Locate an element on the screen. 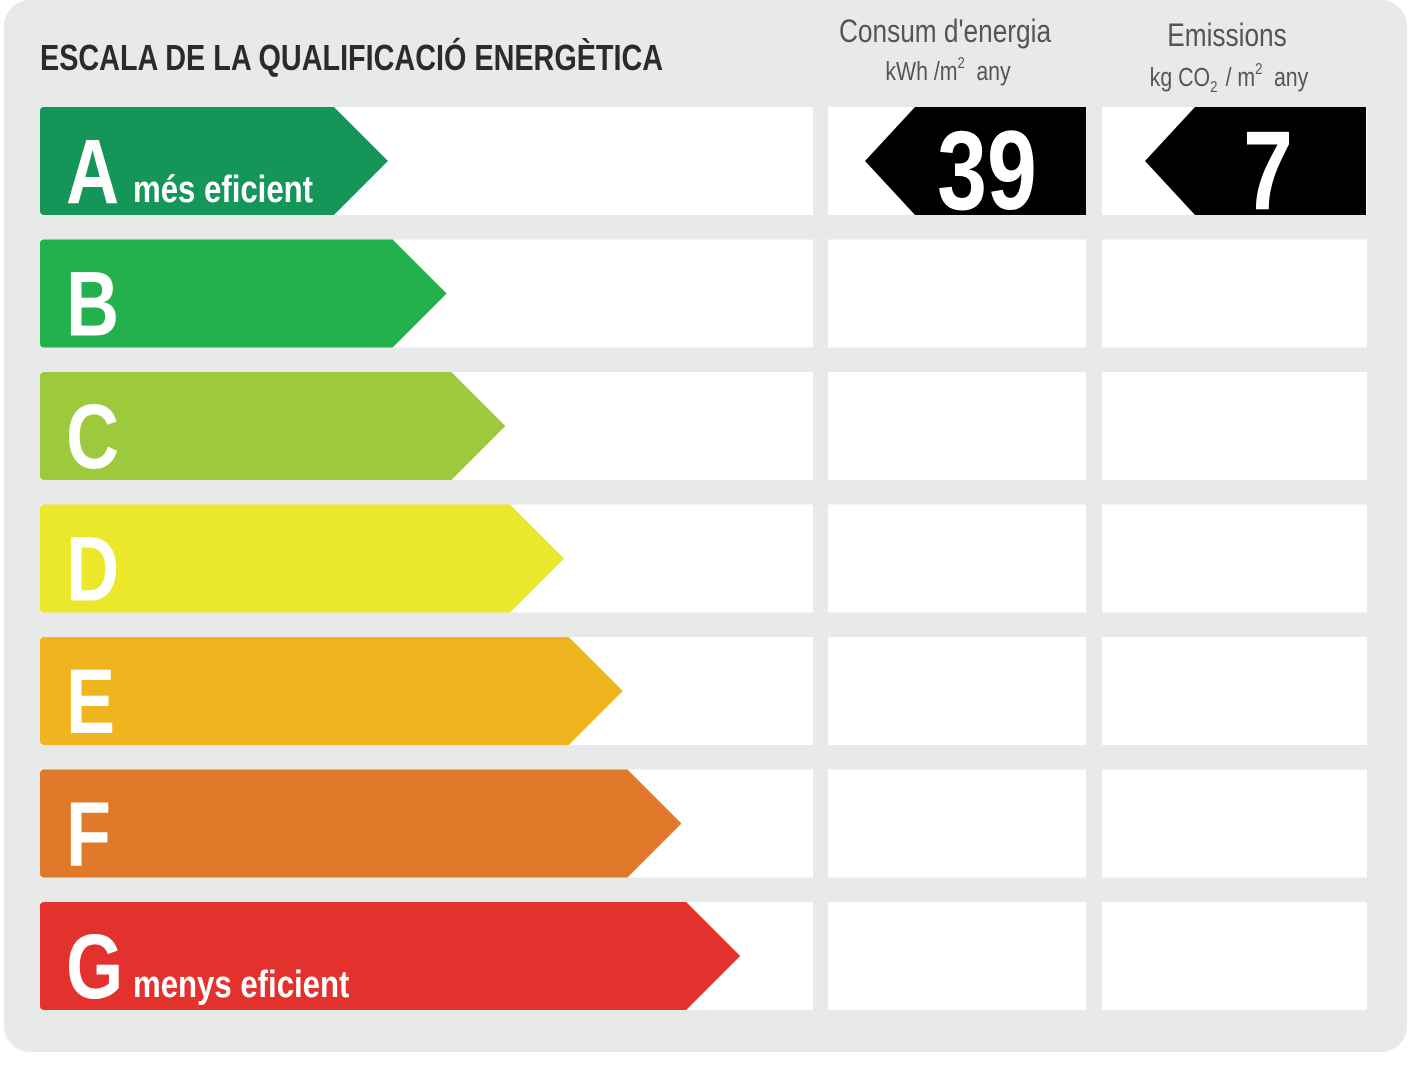  emissions-title: Emissions is located at coordinates (1227, 36).